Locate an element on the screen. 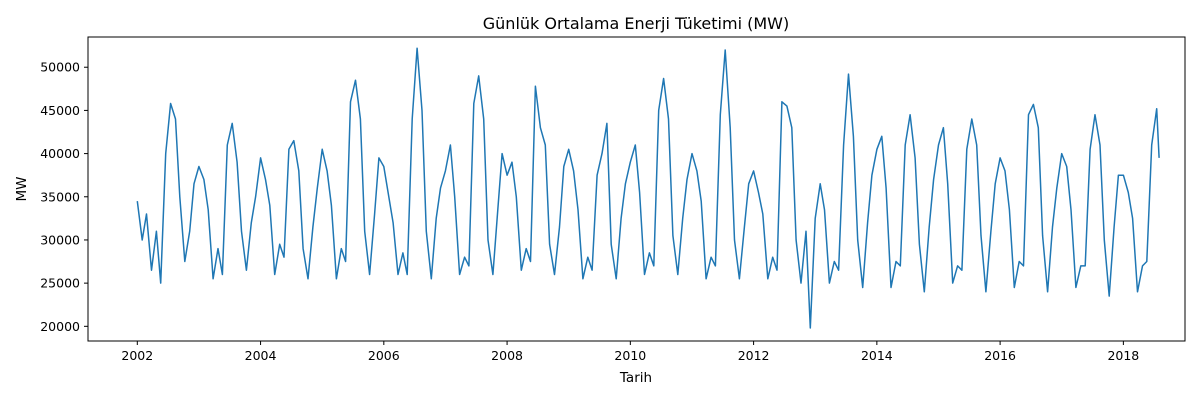  x-axis: 2002 2004 2006 2008 2010 2012 2014 2016 2018 is located at coordinates (630, 352).